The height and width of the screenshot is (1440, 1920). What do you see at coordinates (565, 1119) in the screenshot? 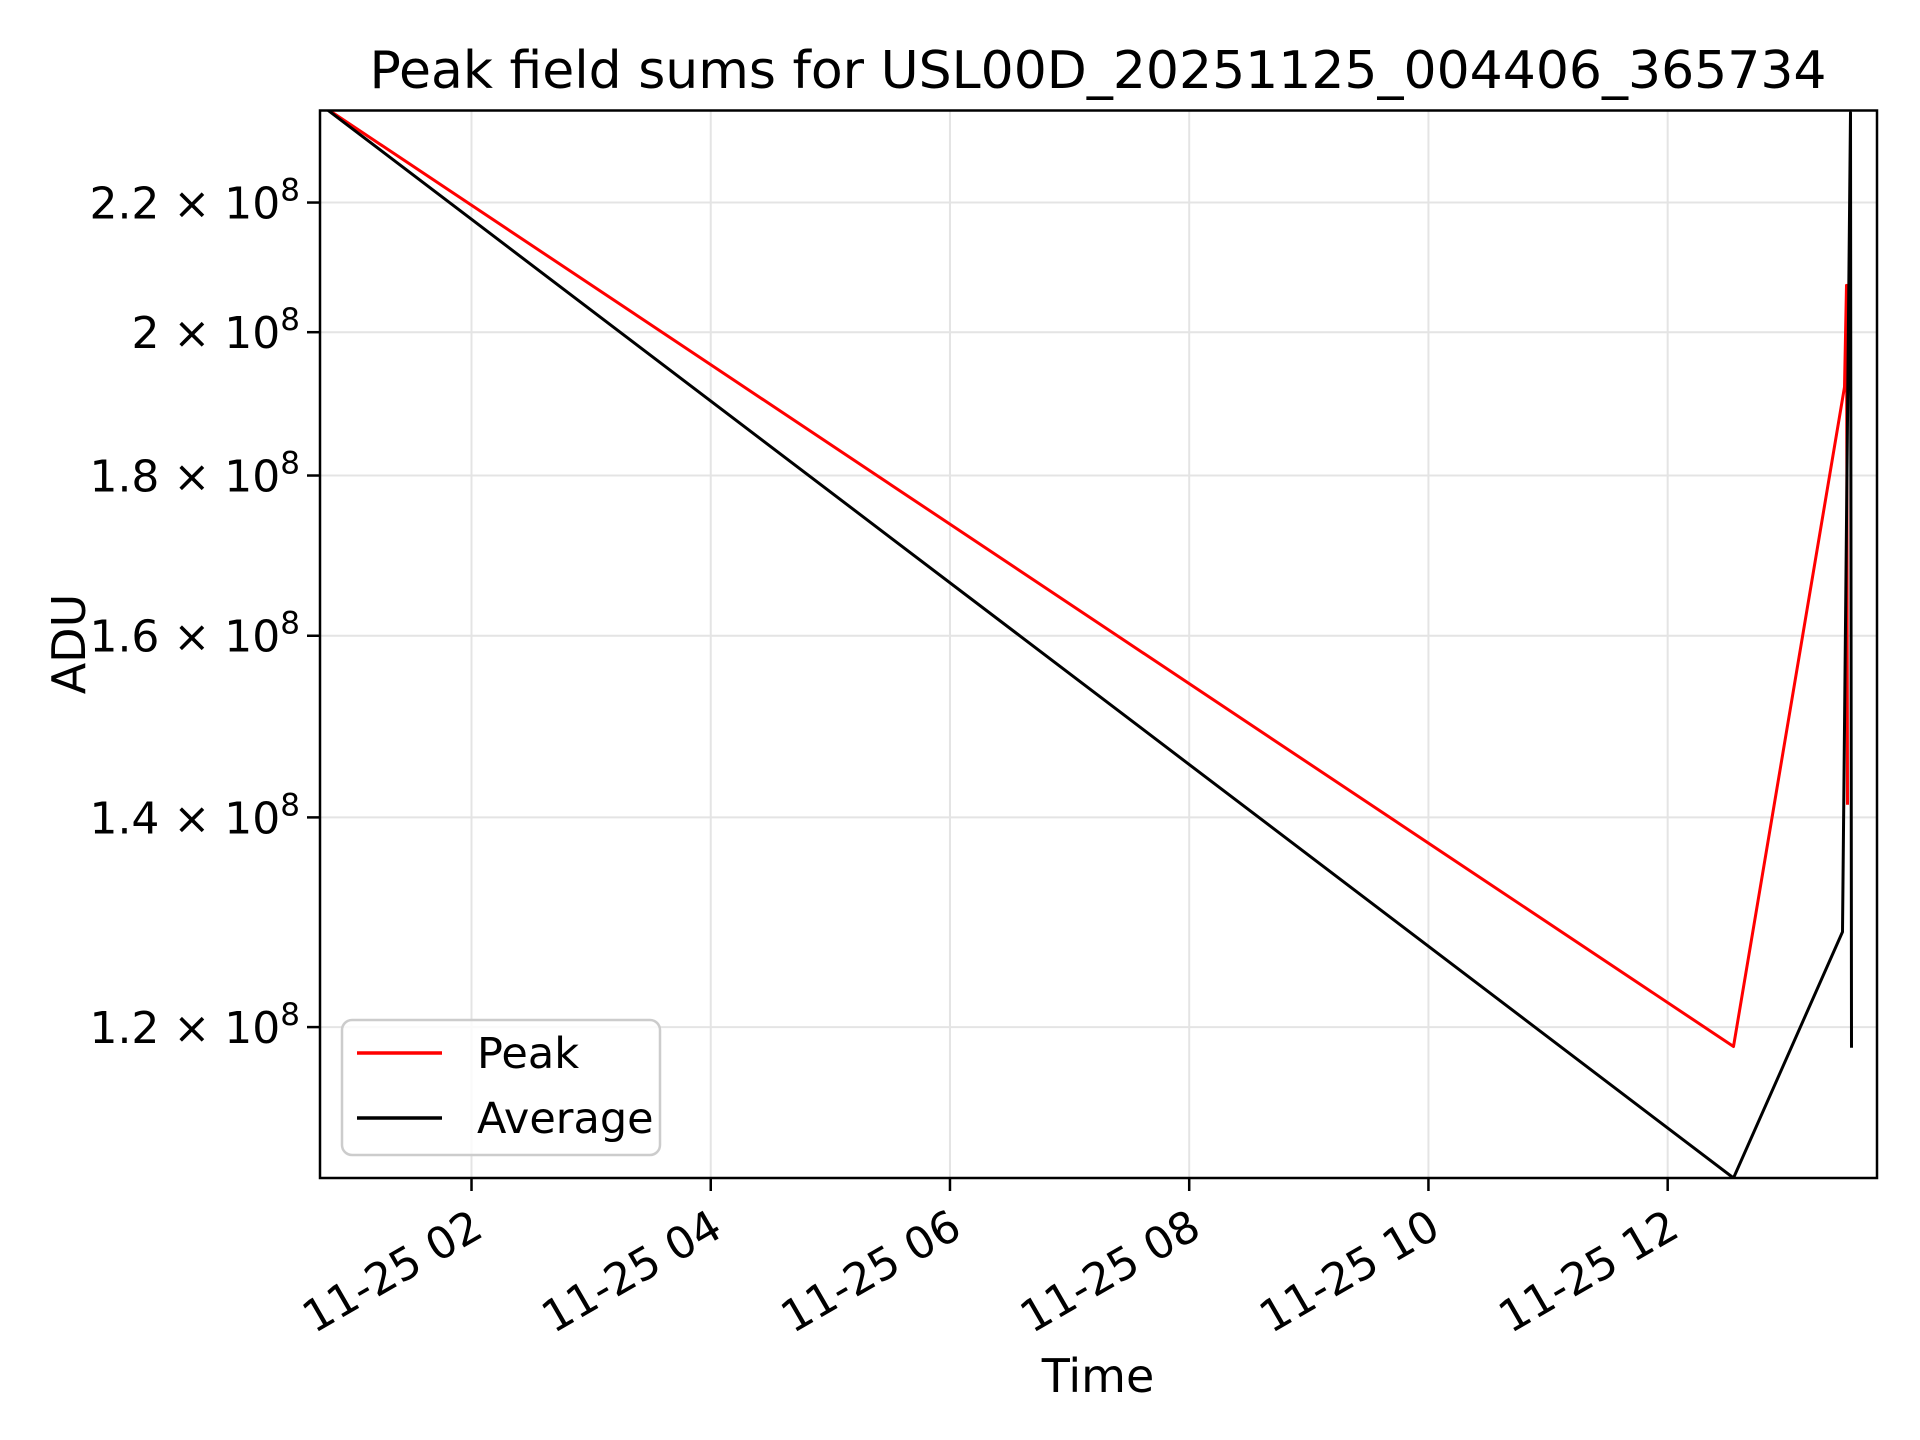
I see `legend-average-label: Average` at bounding box center [565, 1119].